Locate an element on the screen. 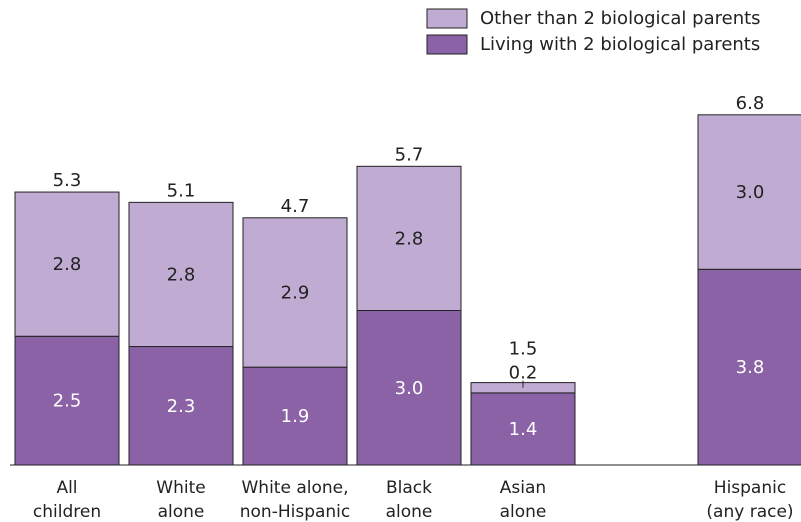  category-label-line1: Hispanic is located at coordinates (750, 488).